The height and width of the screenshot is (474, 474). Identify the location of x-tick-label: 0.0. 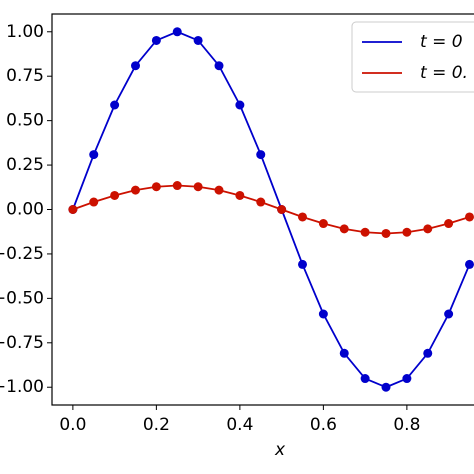
(72, 425).